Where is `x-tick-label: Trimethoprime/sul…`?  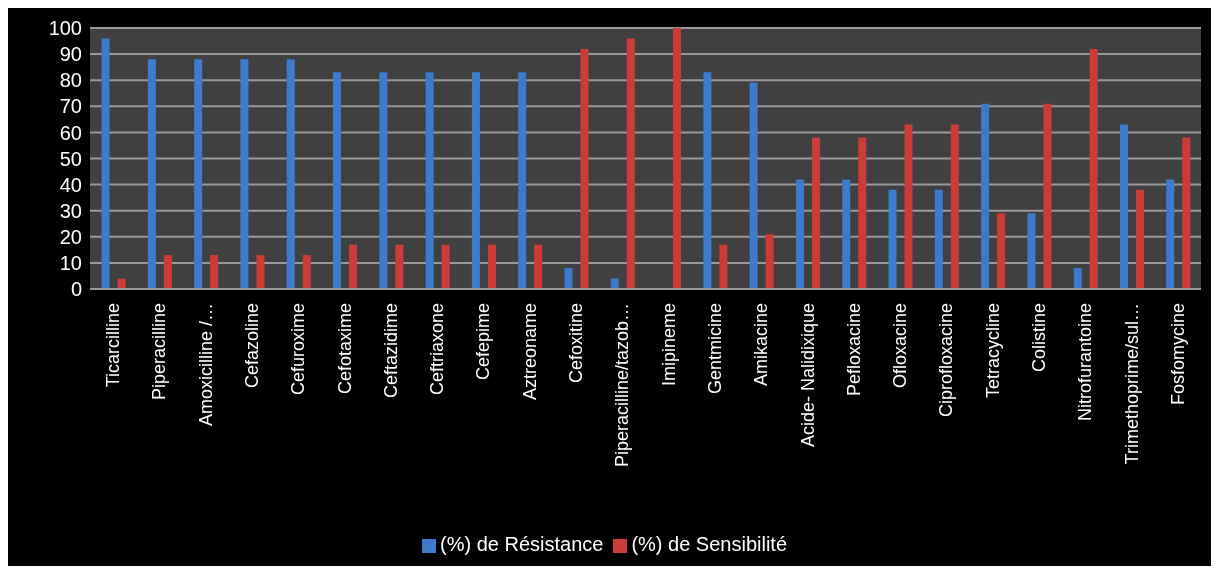
x-tick-label: Trimethoprime/sul… is located at coordinates (1131, 384).